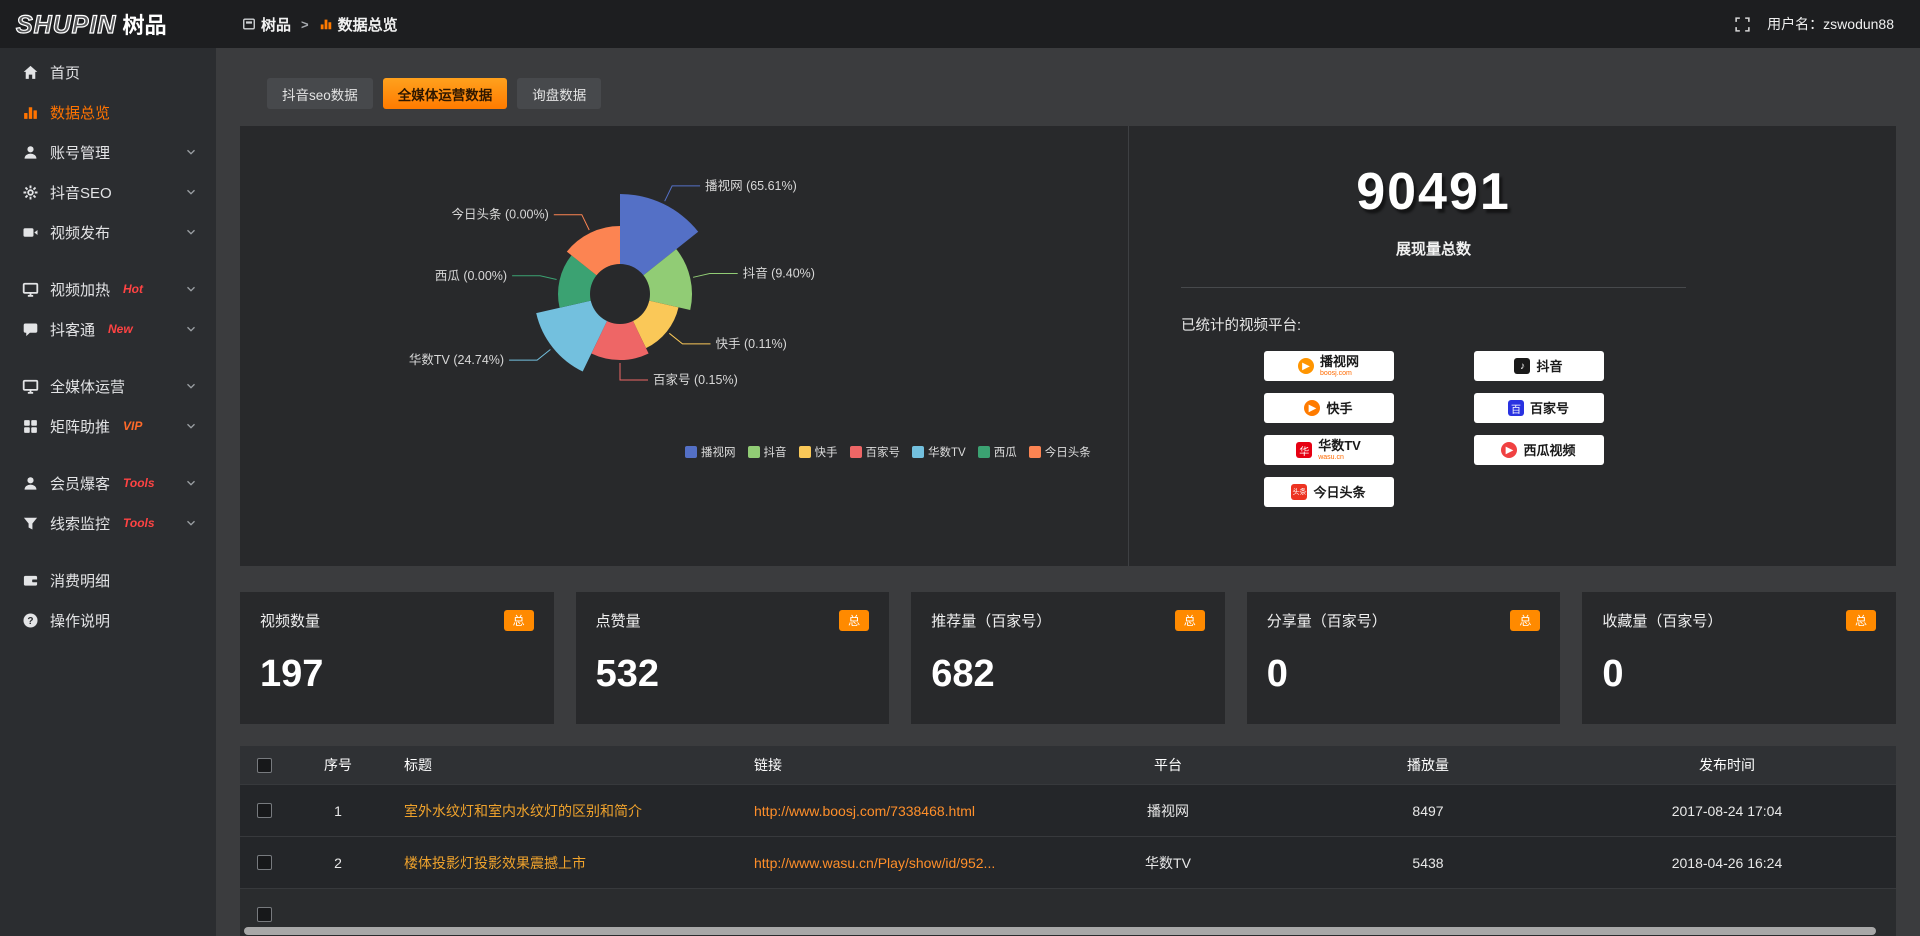  I want to click on video-title-link: 室外水纹灯和室内水纹灯的区别和简介, so click(523, 810).